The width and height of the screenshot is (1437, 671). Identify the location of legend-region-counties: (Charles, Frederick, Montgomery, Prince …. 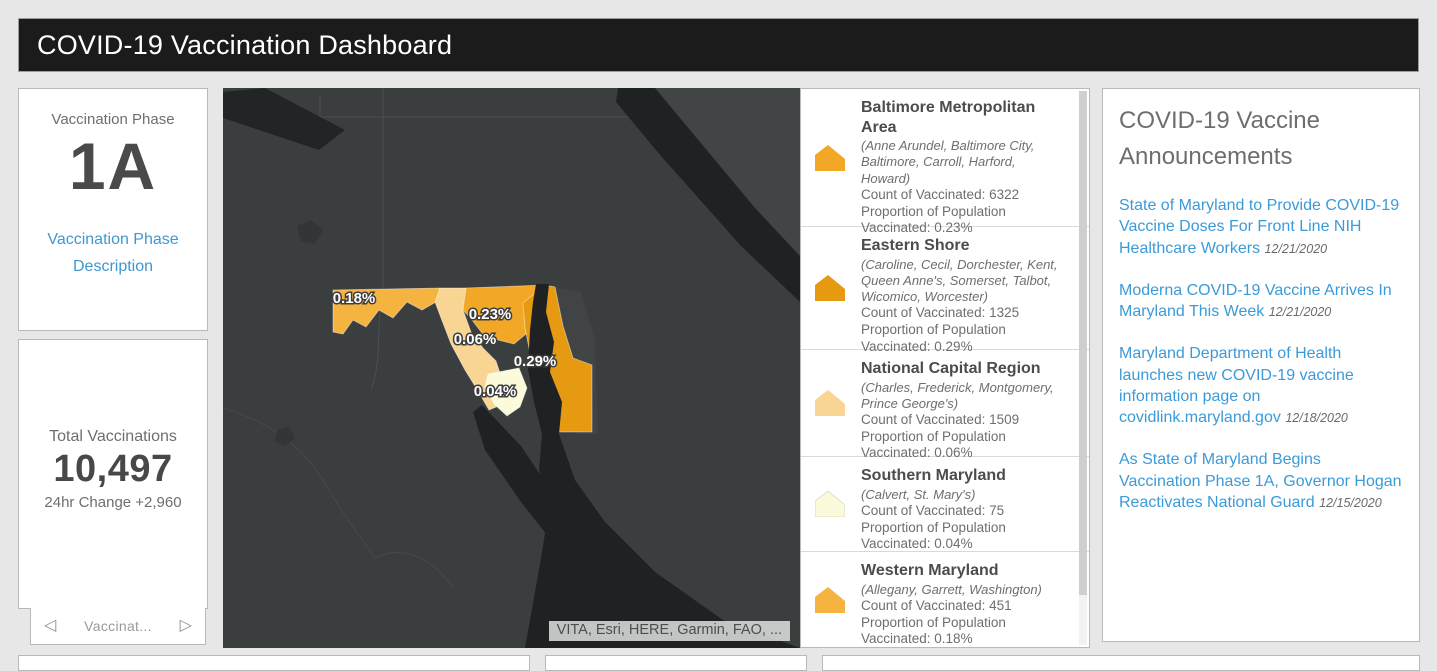
(957, 395).